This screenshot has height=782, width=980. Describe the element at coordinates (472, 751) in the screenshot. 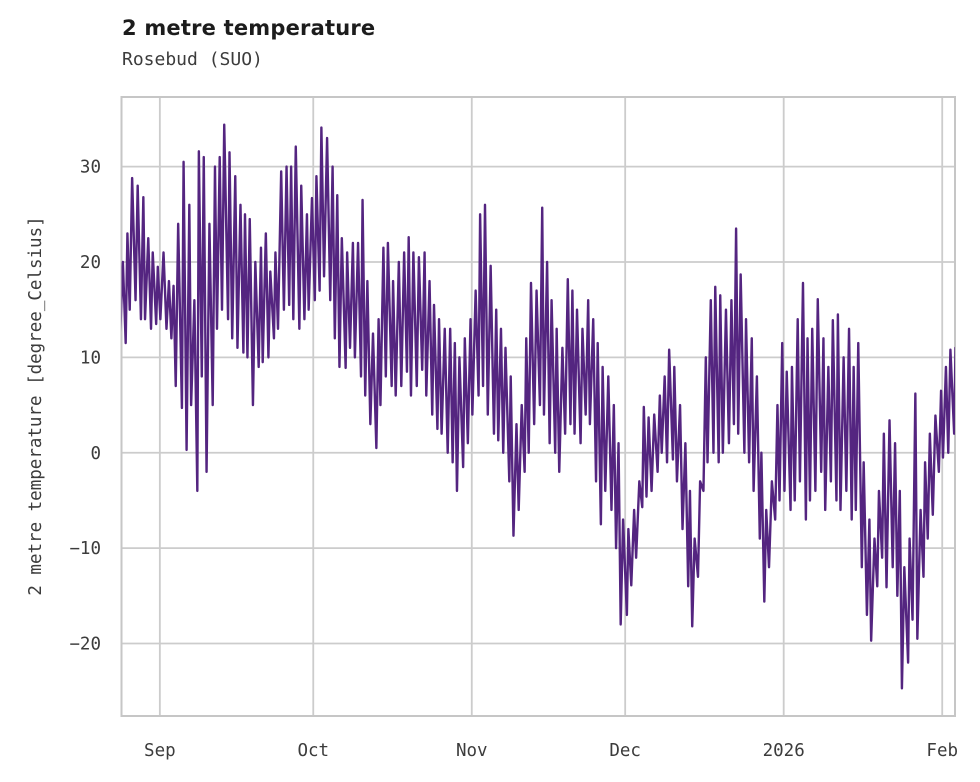

I see `x-tick-label: Nov` at that location.